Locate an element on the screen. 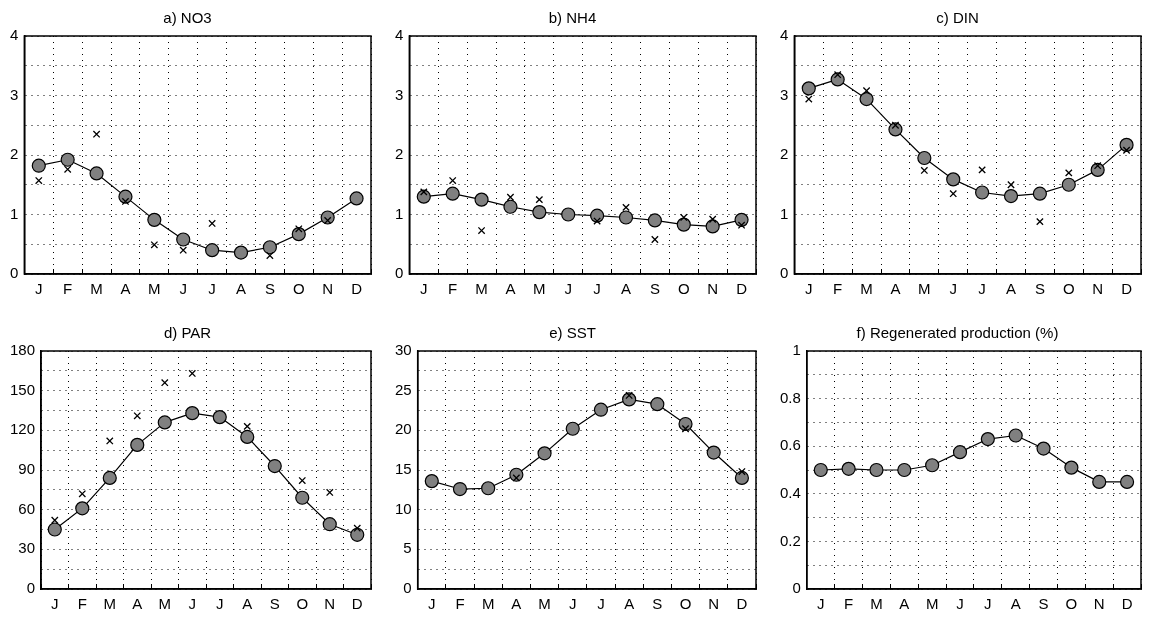  chart-title: c) DIN is located at coordinates (957, 18).